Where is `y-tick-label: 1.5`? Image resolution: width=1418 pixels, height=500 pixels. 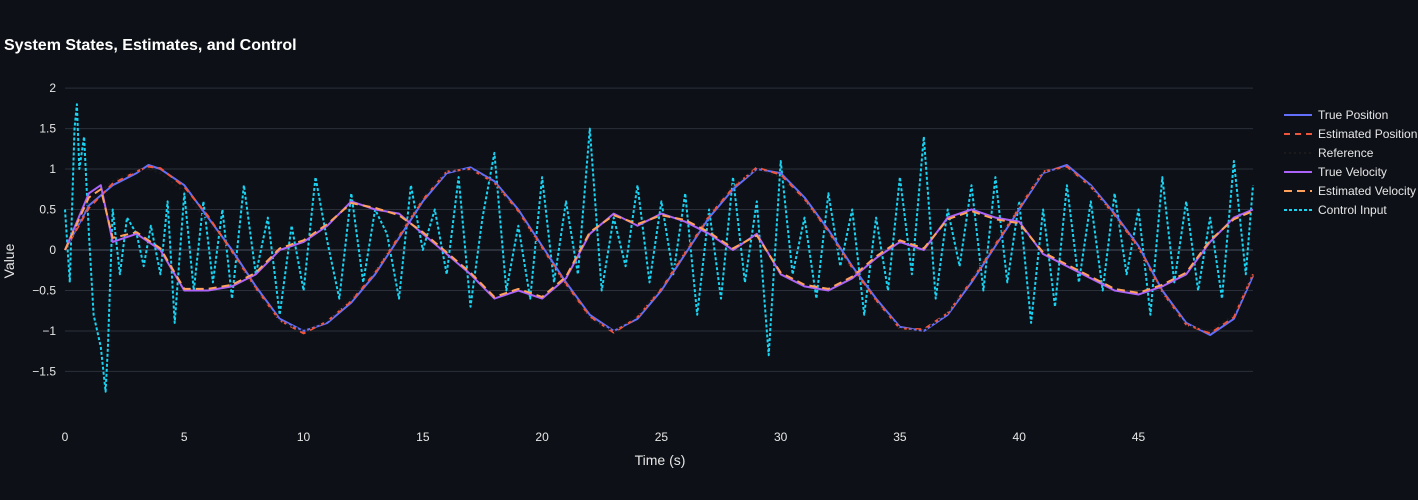 y-tick-label: 1.5 is located at coordinates (47, 129).